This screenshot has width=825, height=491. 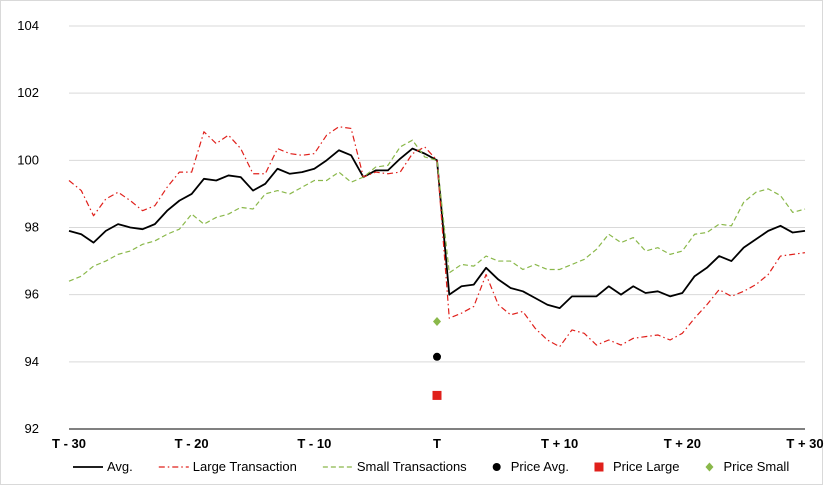 What do you see at coordinates (412, 466) in the screenshot?
I see `legend-label: Small Transactions` at bounding box center [412, 466].